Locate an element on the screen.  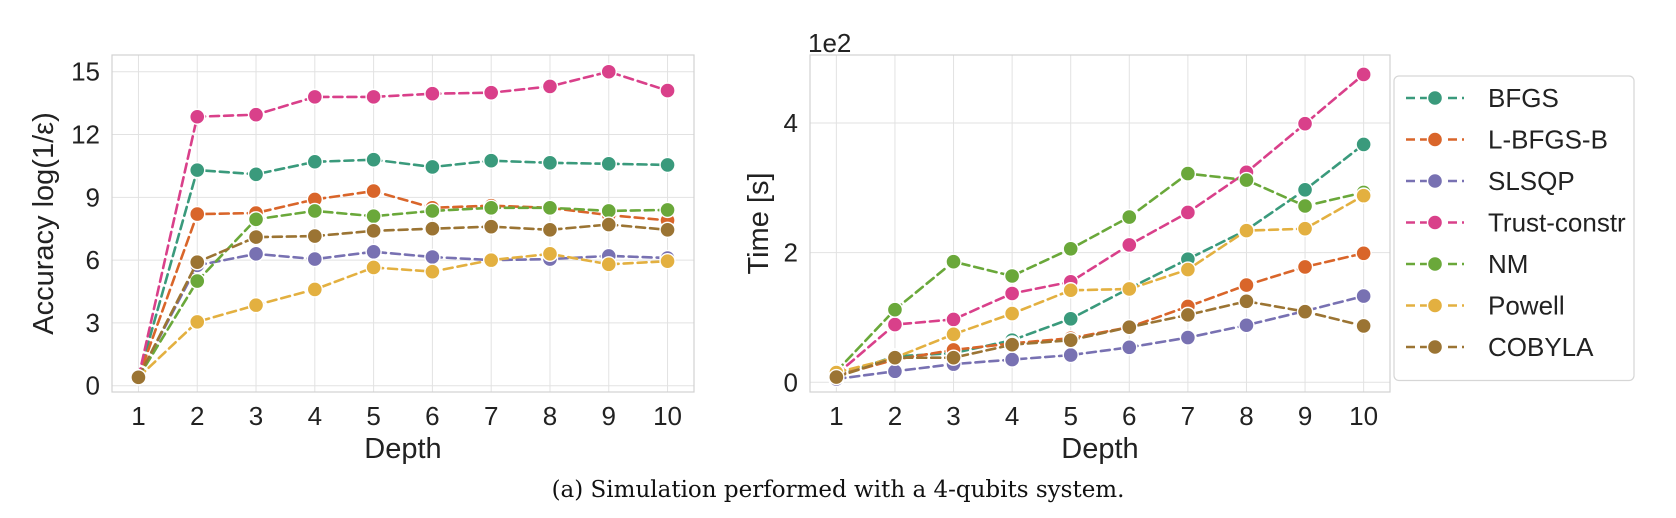
legend-entry-l-bfgs-b: L-BFGS-B is located at coordinates (1507, 140).